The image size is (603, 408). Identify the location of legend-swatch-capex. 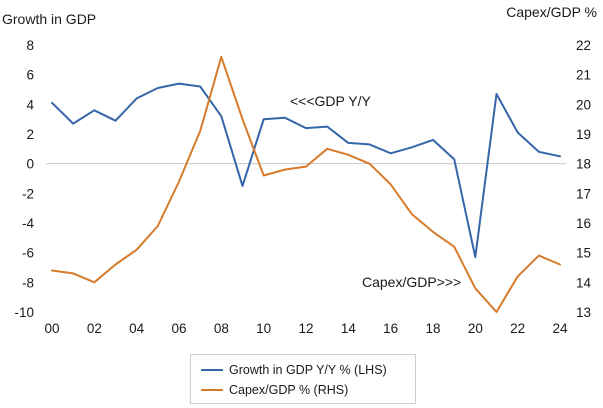
(212, 390).